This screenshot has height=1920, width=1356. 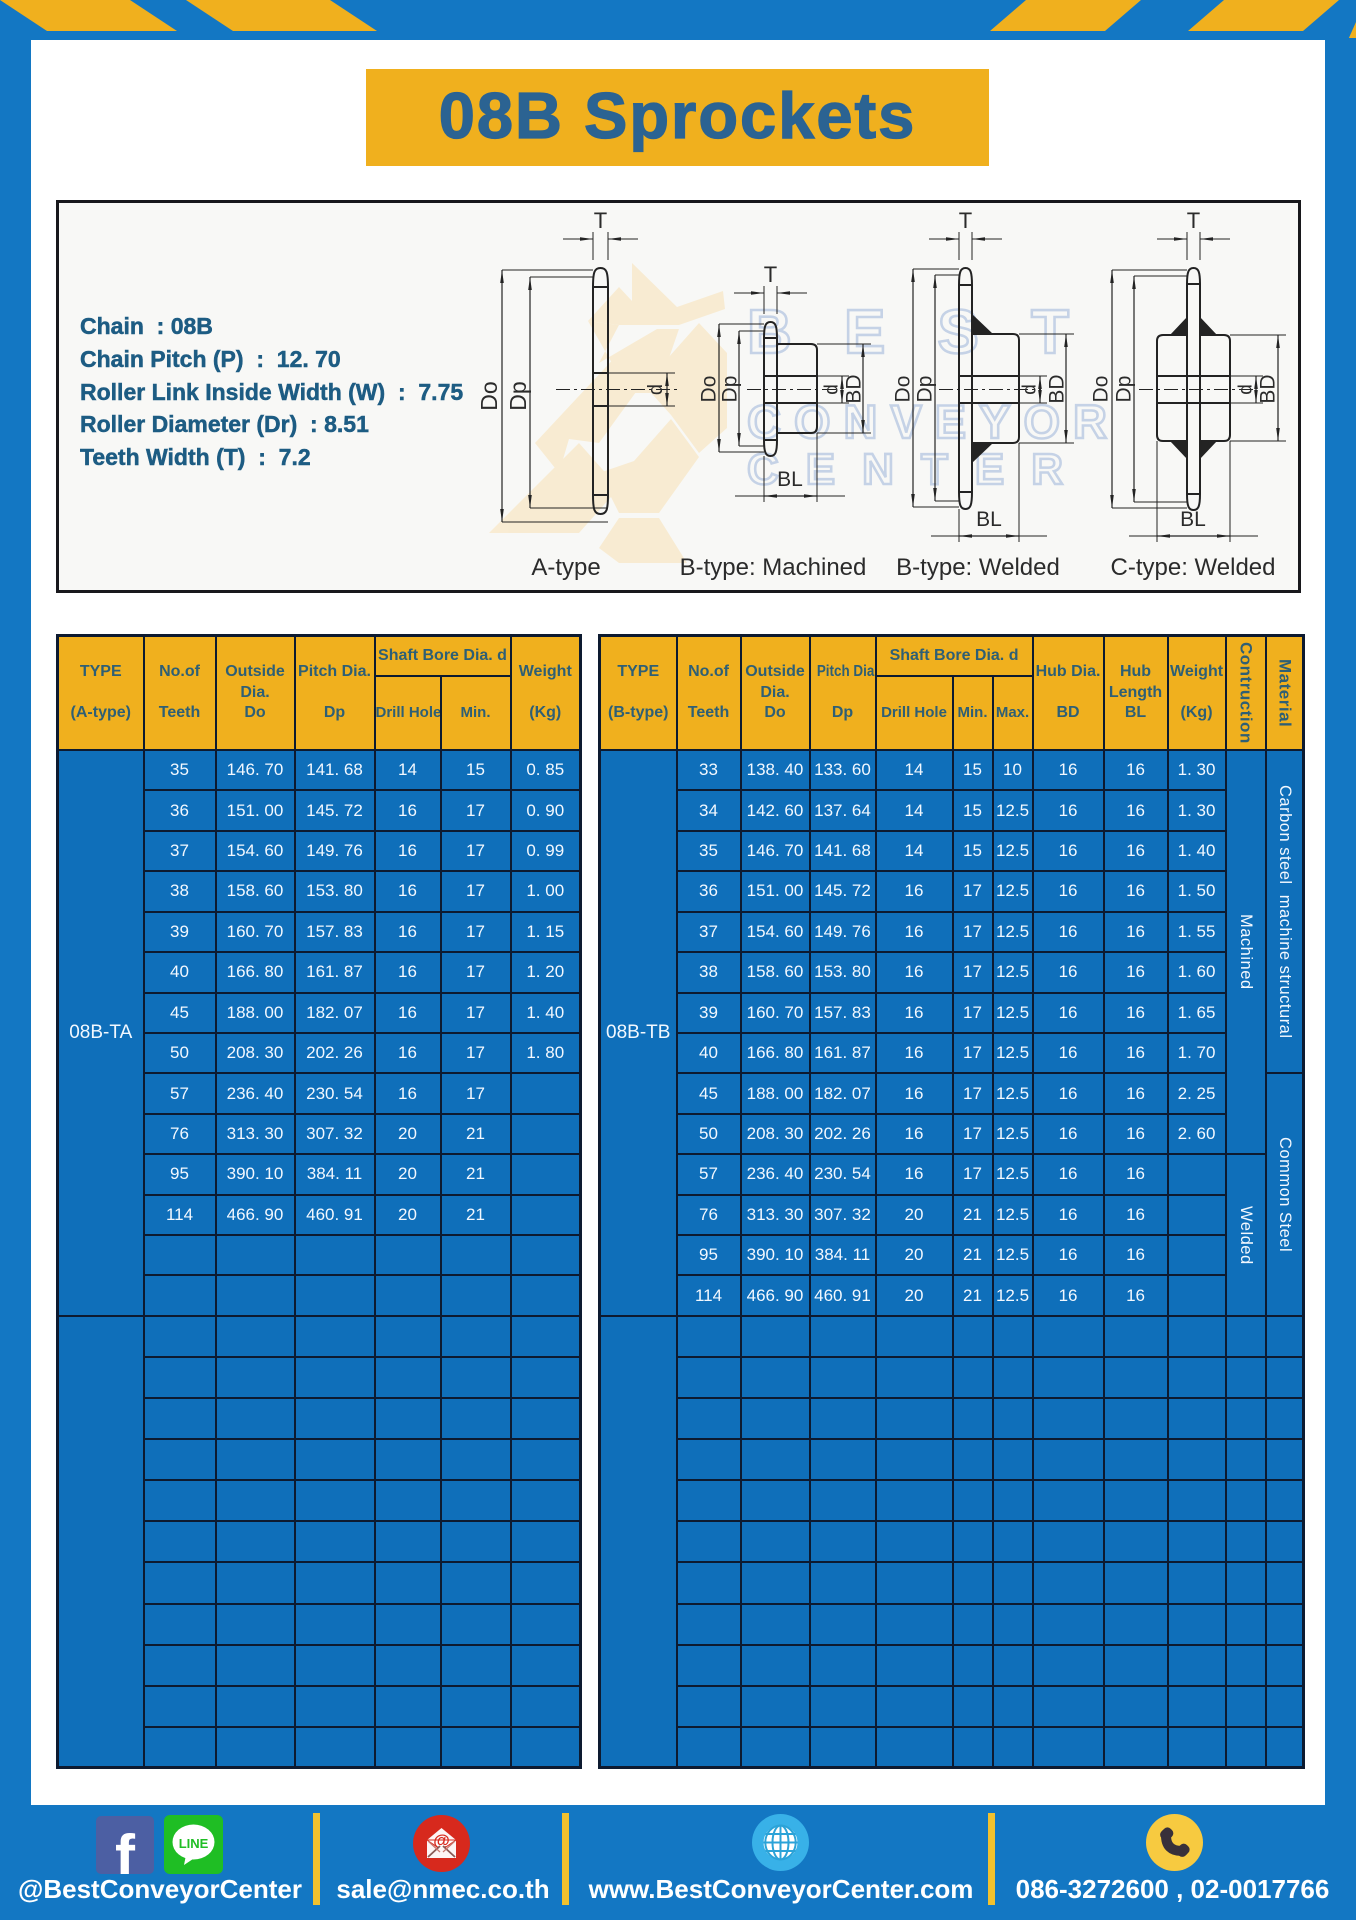 What do you see at coordinates (773, 567) in the screenshot?
I see `svg-text: B-type: Machined` at bounding box center [773, 567].